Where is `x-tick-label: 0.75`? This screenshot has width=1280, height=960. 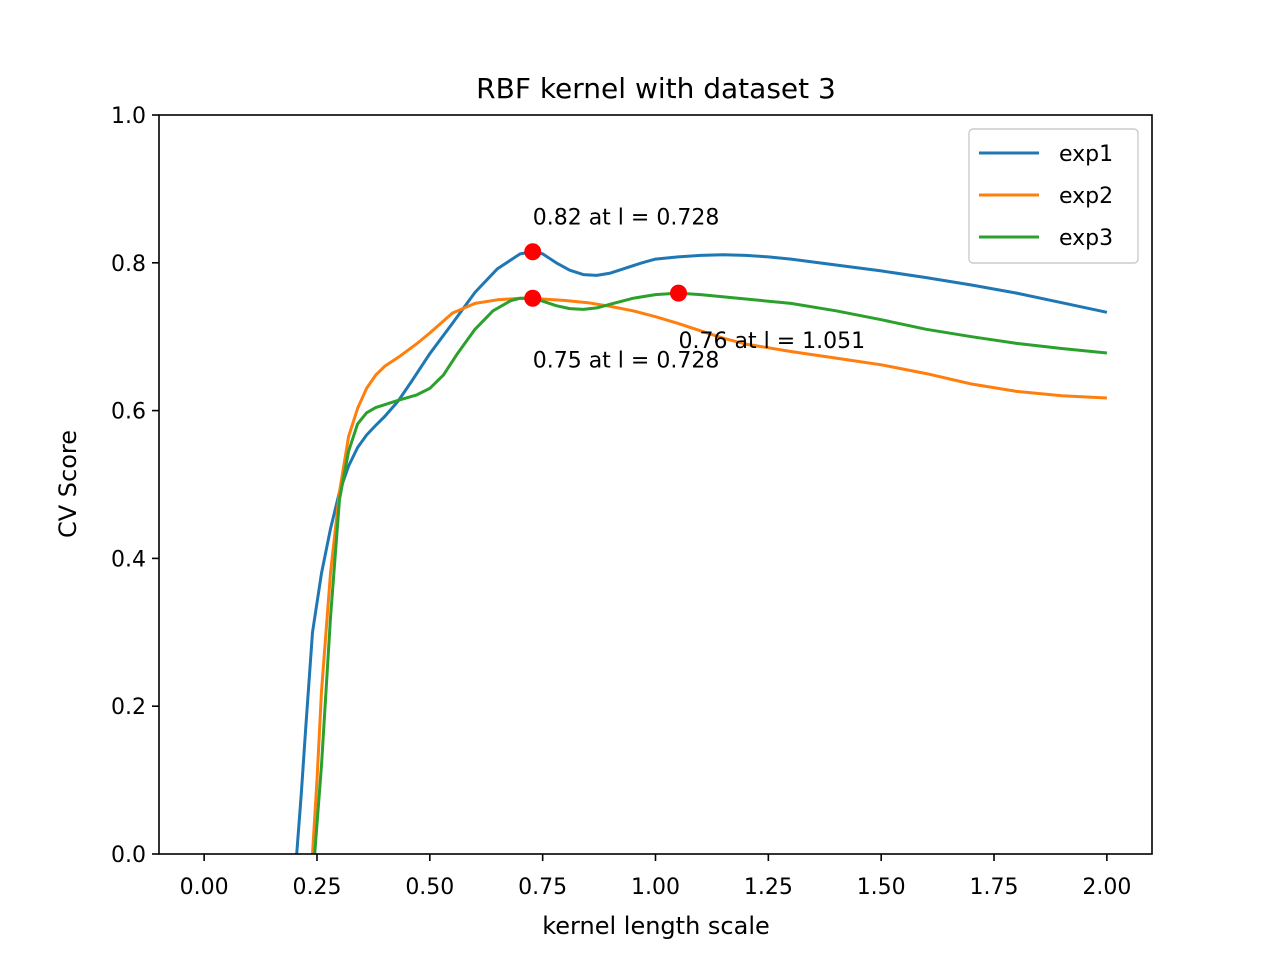
x-tick-label: 0.75 is located at coordinates (542, 887).